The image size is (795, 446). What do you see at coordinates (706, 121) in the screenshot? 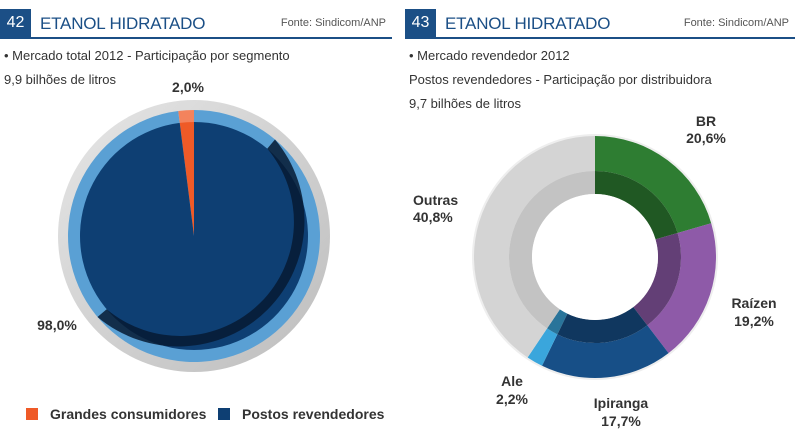
I see `category-label-br: BR` at bounding box center [706, 121].